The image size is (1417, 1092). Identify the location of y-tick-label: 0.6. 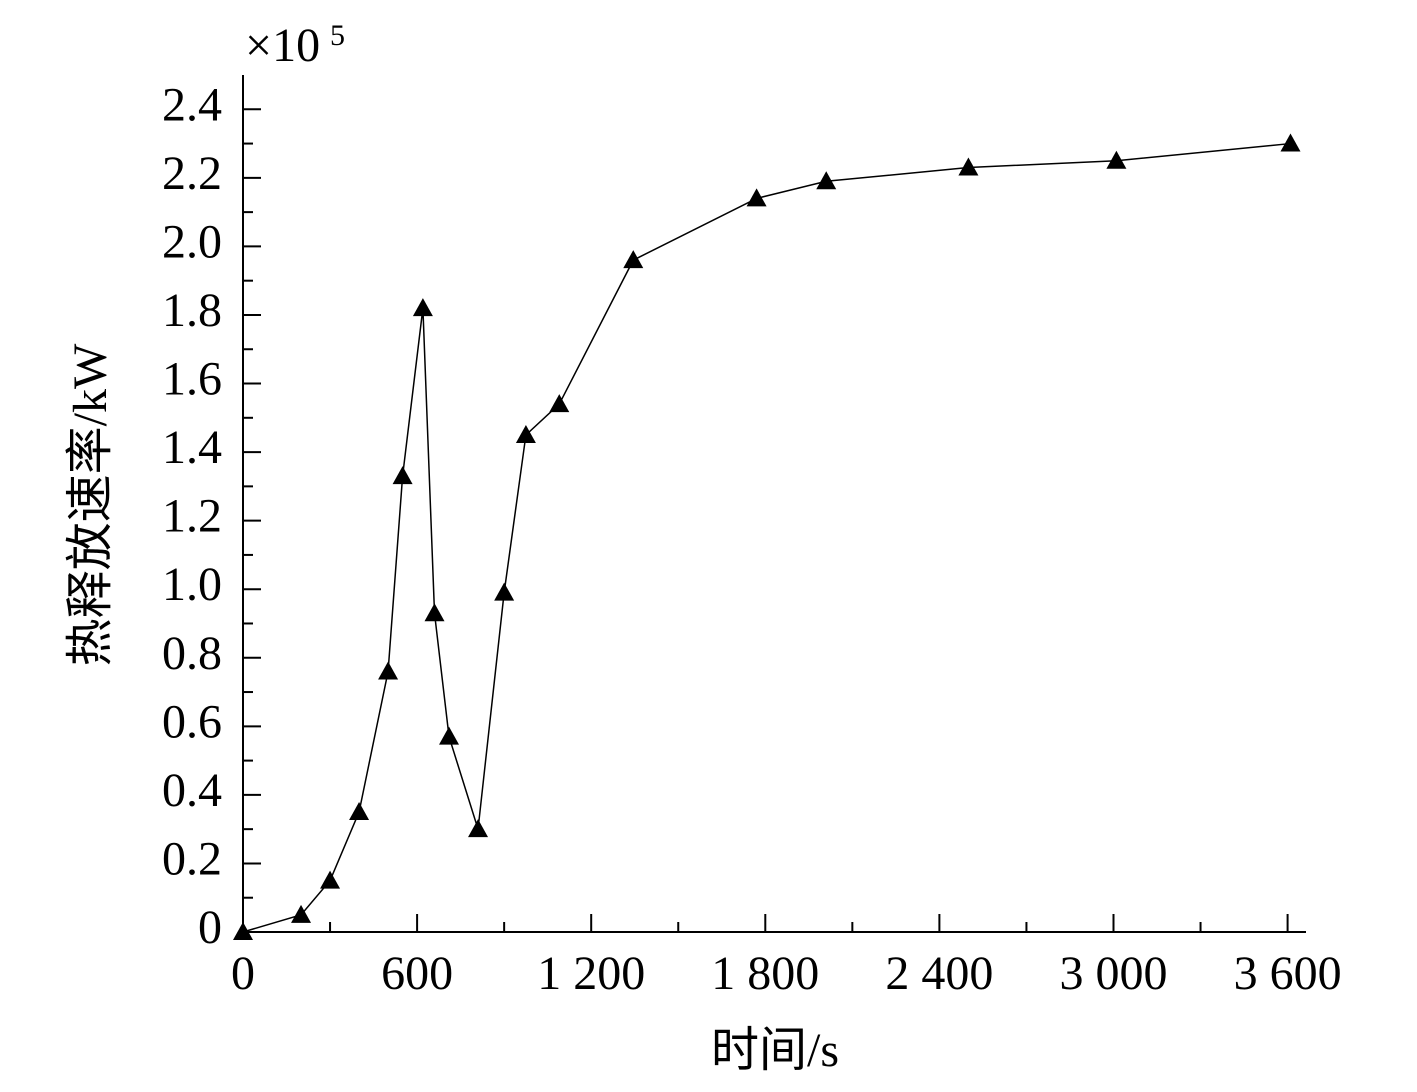
(192, 721).